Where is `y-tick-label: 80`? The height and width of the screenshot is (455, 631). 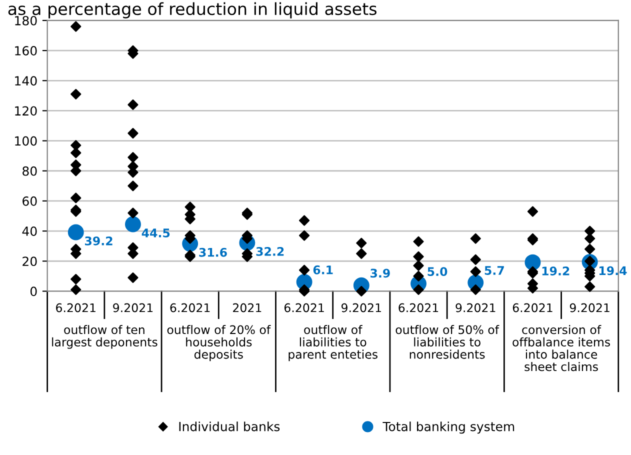 y-tick-label: 80 is located at coordinates (29, 171).